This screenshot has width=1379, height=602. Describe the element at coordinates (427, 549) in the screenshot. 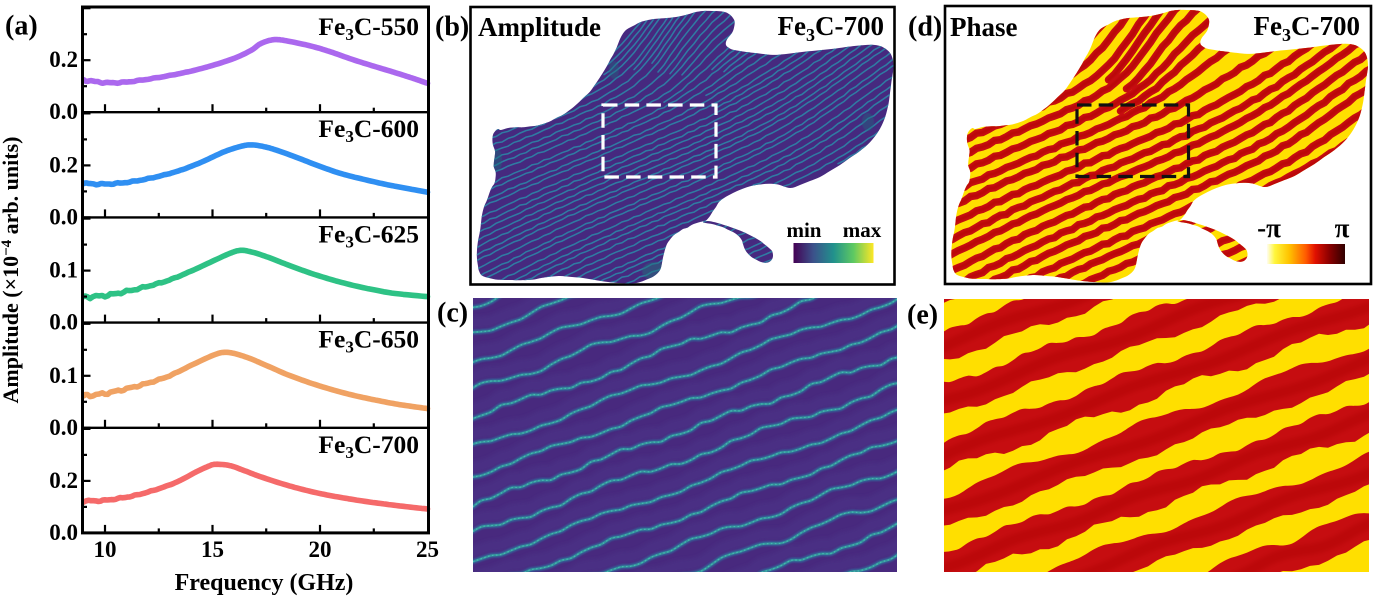

I see `svg-text: 25` at that location.